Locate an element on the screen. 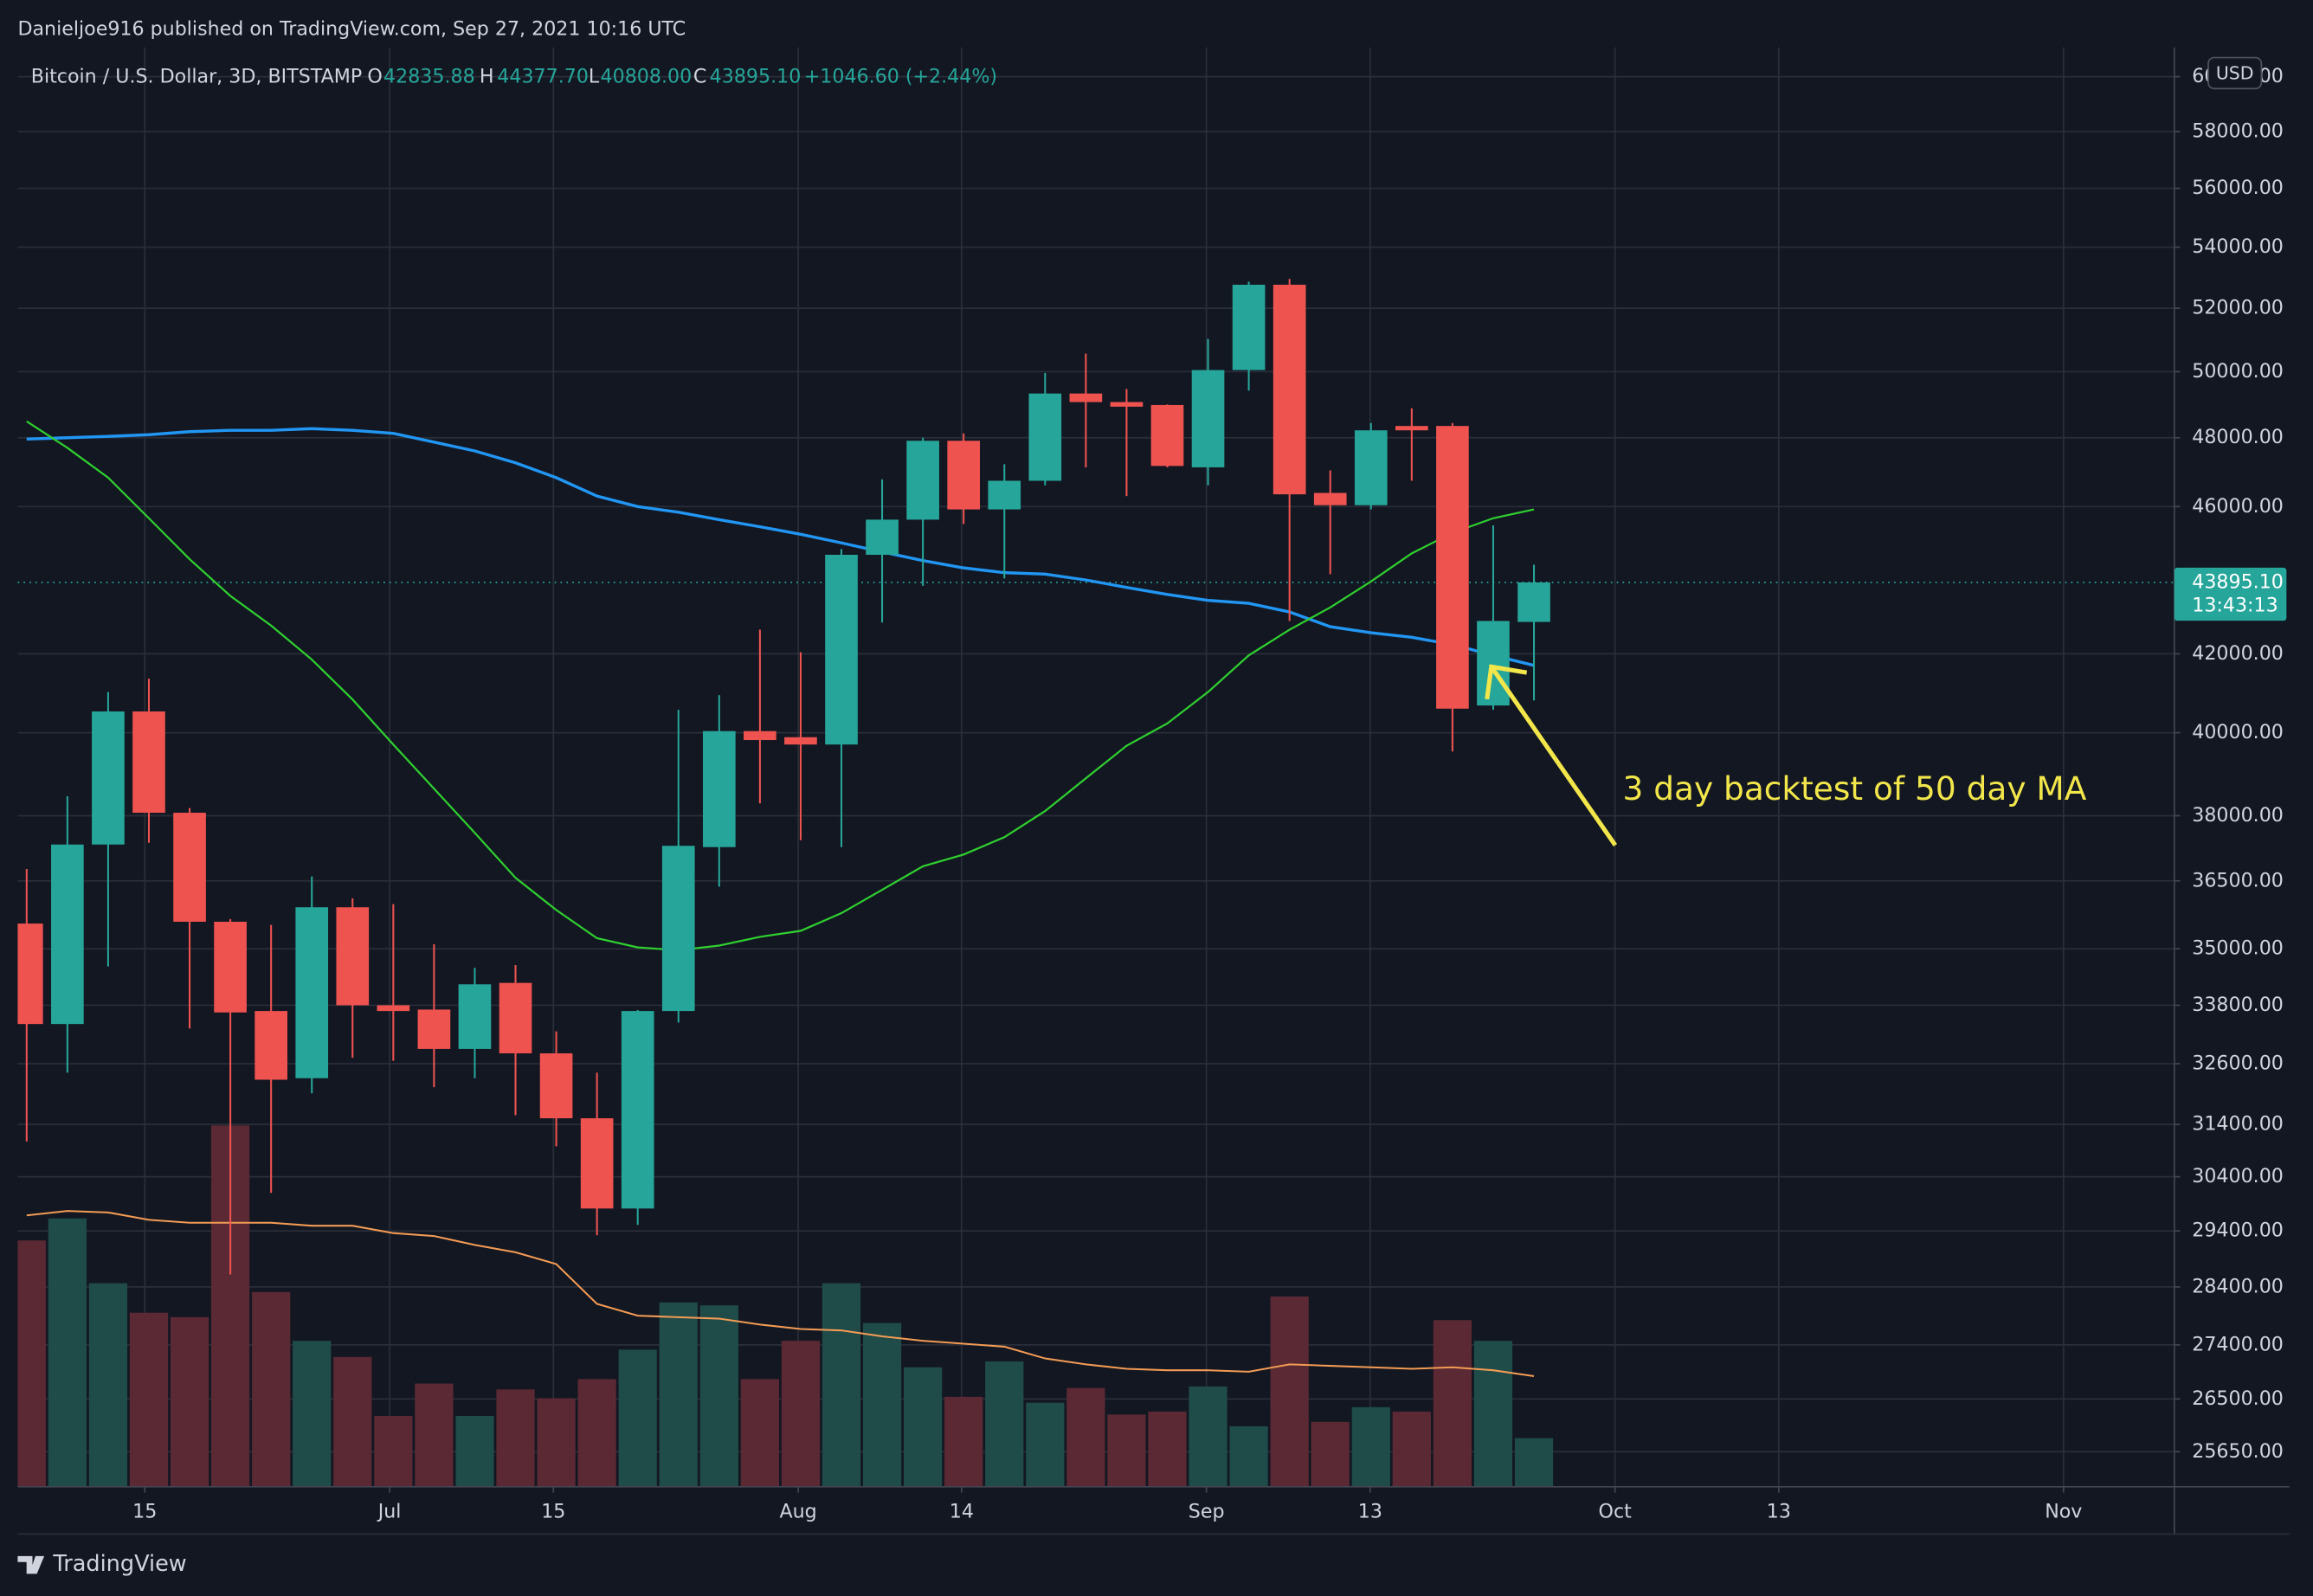 Image resolution: width=2313 pixels, height=1596 pixels. ohlc-value: 42835.88 is located at coordinates (429, 76).